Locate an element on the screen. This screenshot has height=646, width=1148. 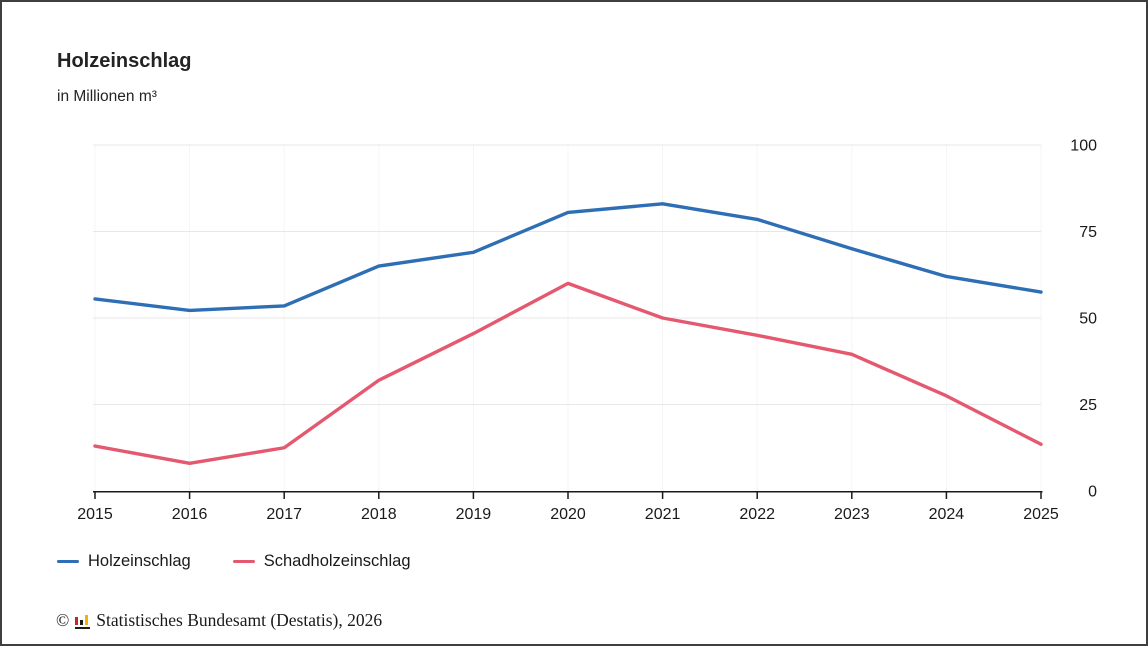
legend-label: Holzeinschlag is located at coordinates (139, 561).